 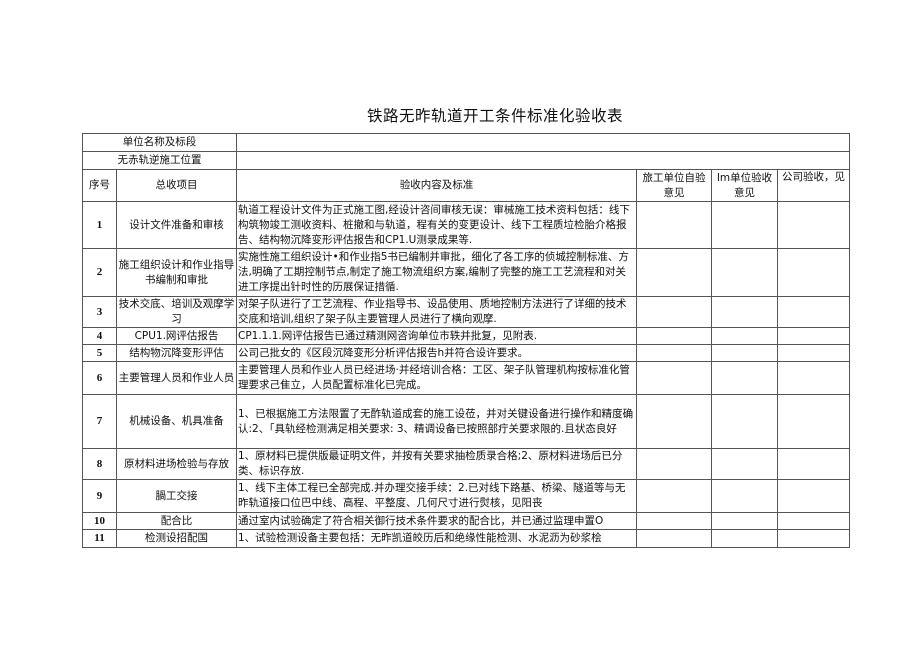 I want to click on header-content: 验收内容及标准, so click(x=436, y=185).